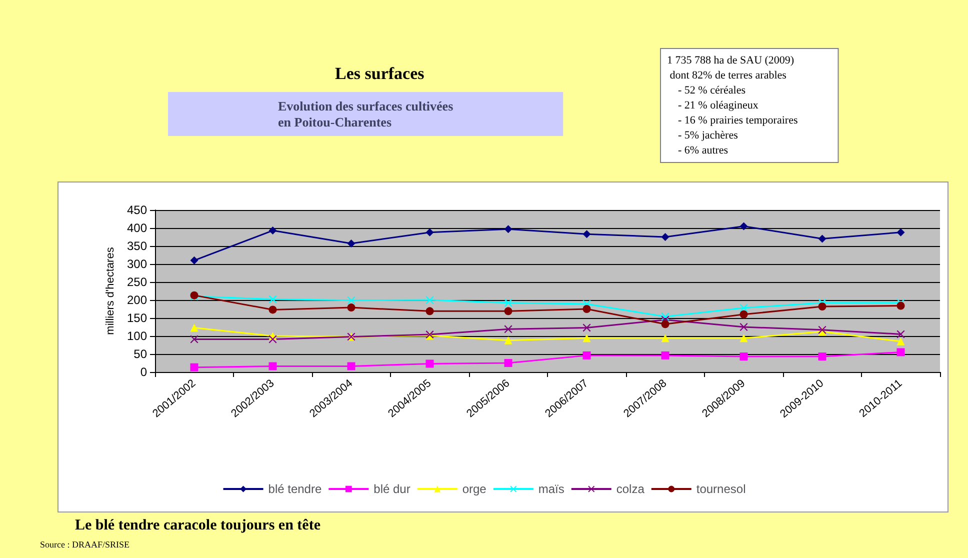 The width and height of the screenshot is (968, 558). I want to click on legend-label: blé dur, so click(392, 489).